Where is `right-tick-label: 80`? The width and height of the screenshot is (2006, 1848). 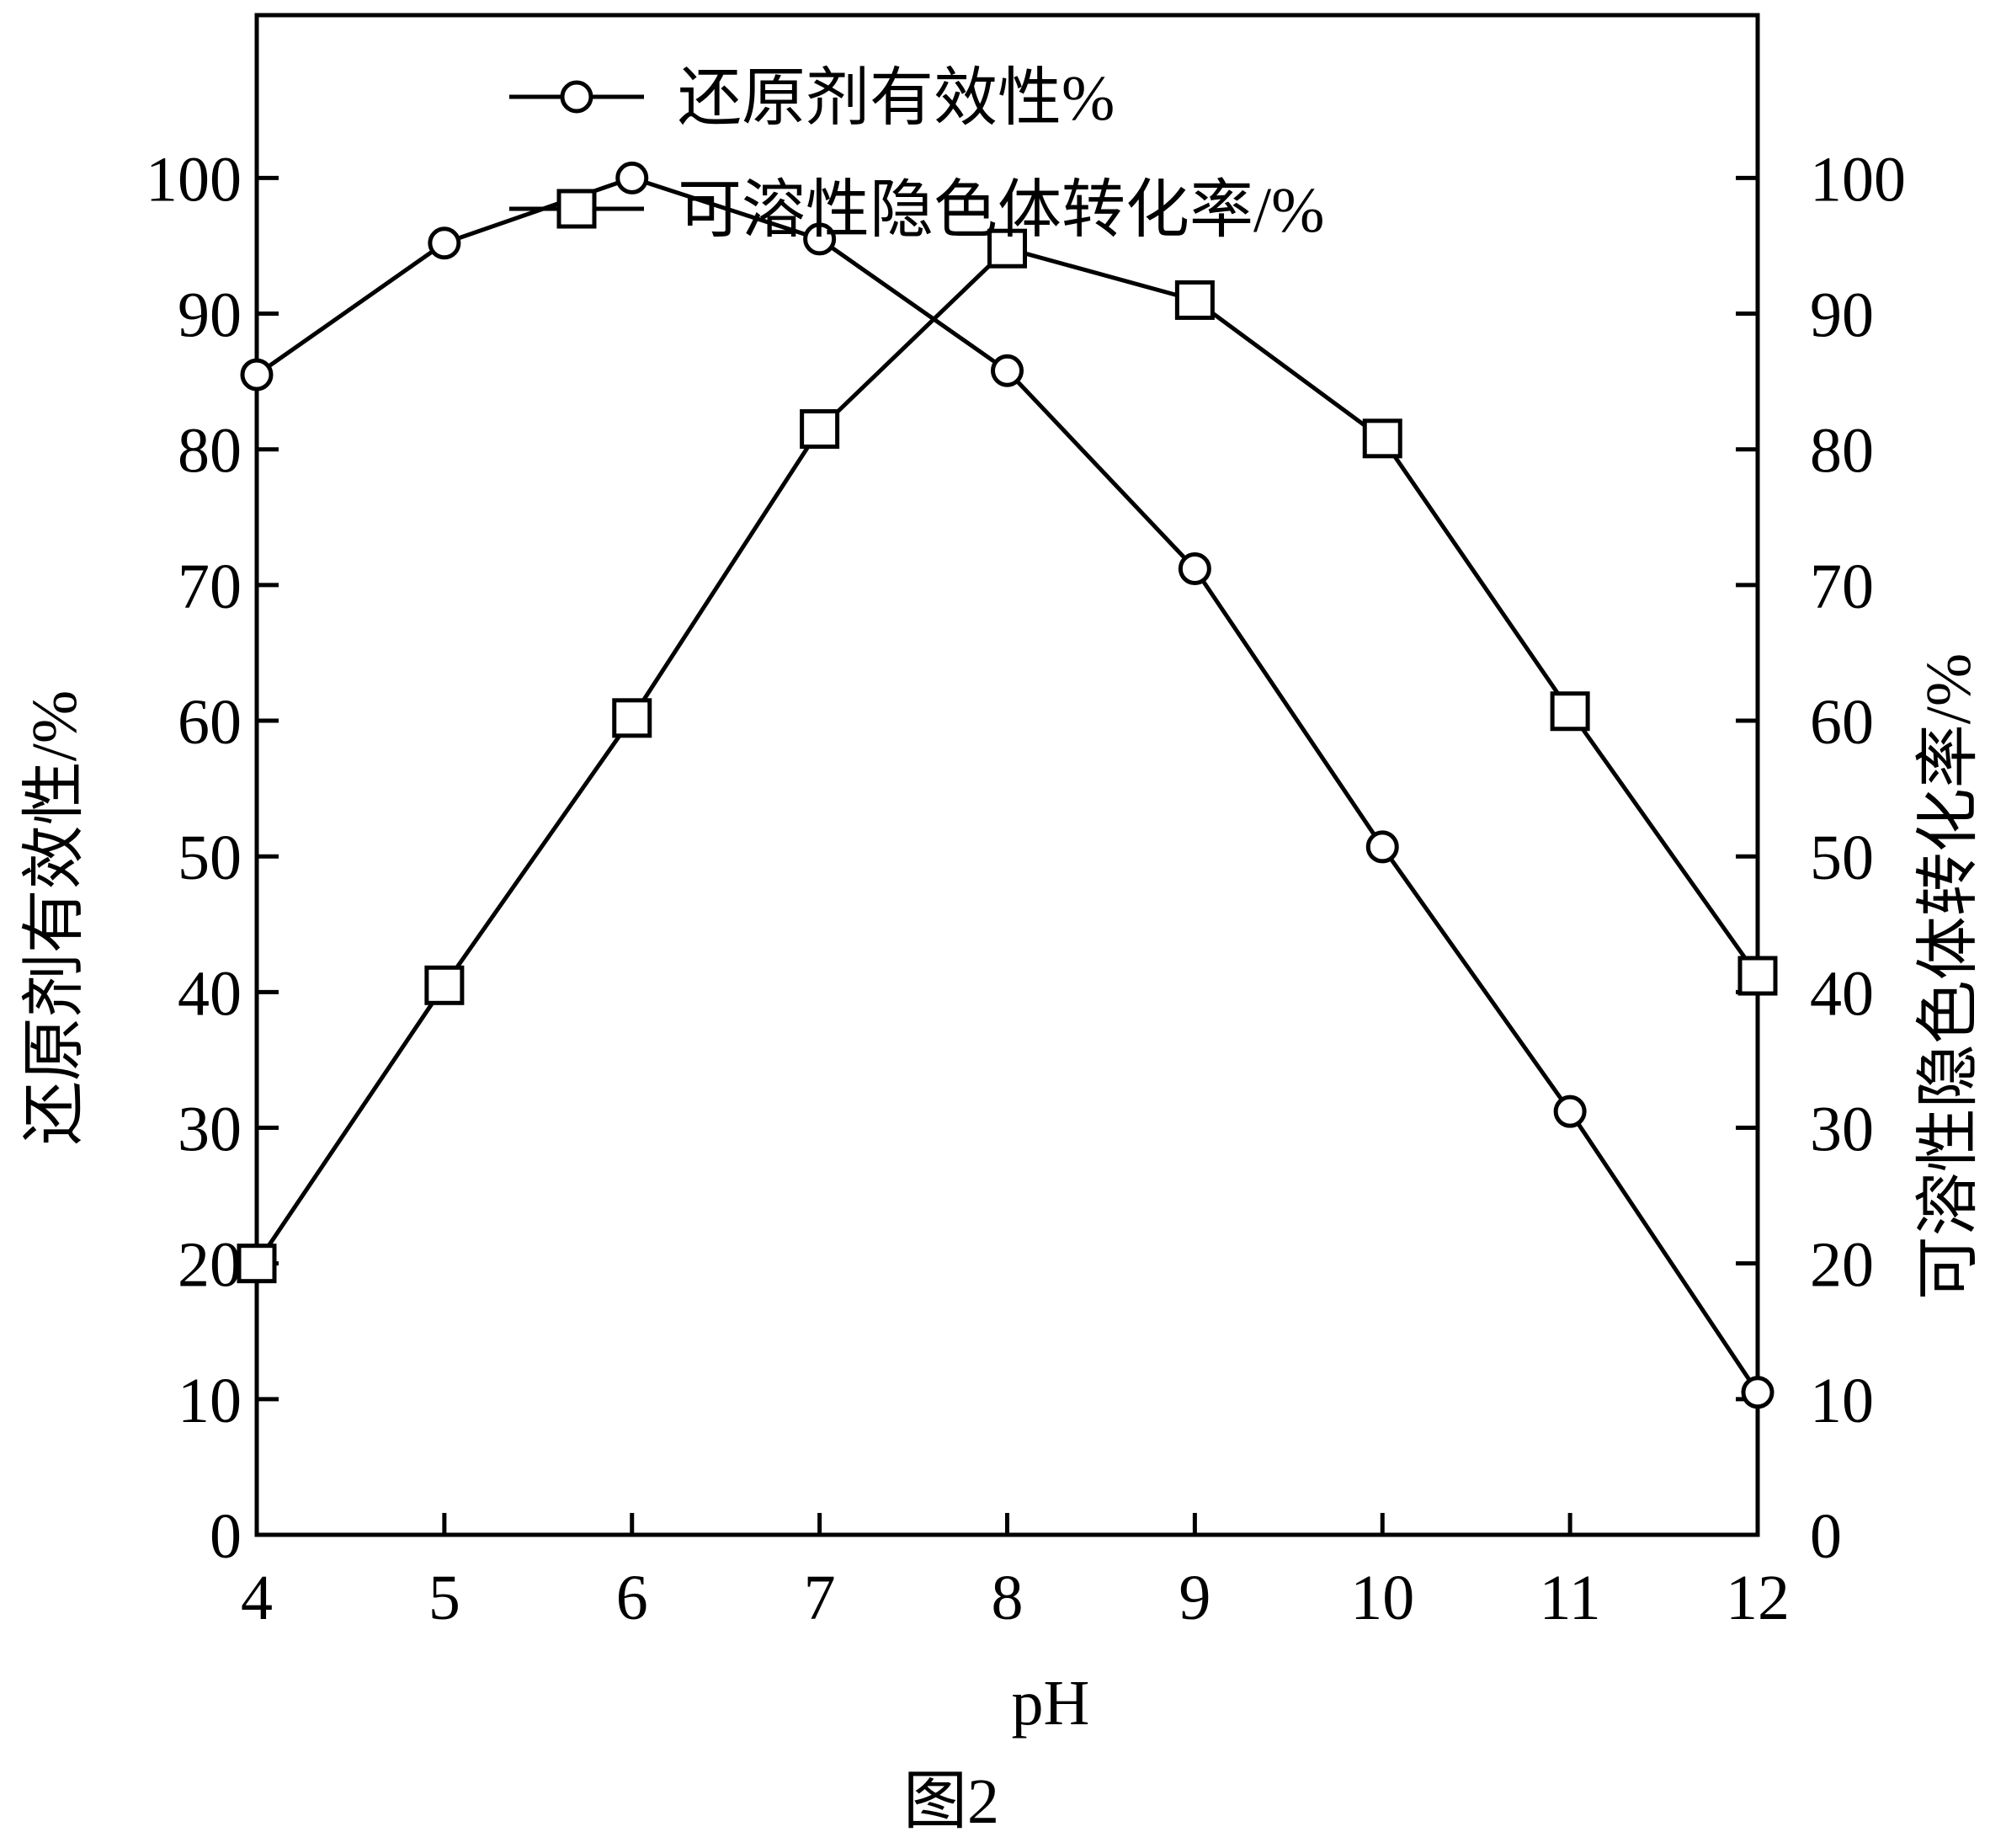
right-tick-label: 80 is located at coordinates (1842, 452).